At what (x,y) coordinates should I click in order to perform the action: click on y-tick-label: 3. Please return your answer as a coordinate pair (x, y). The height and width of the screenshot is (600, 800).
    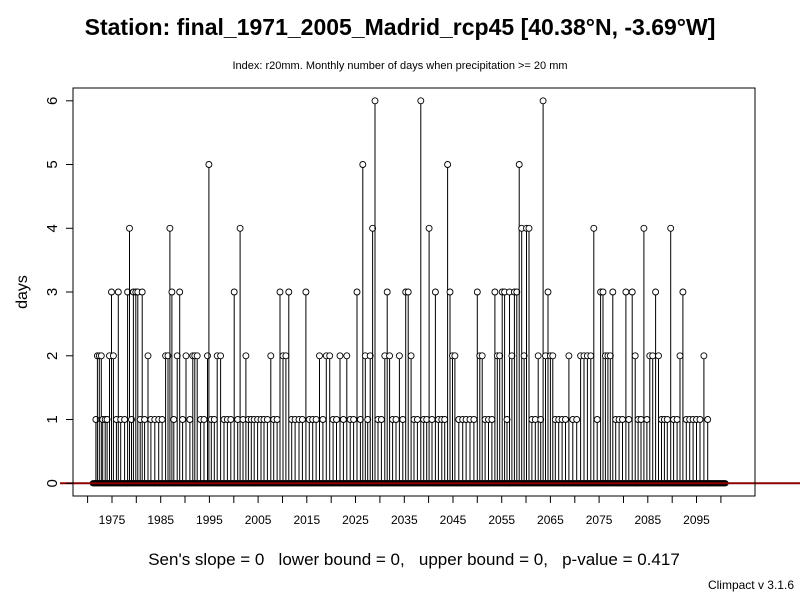
    Looking at the image, I should click on (52, 292).